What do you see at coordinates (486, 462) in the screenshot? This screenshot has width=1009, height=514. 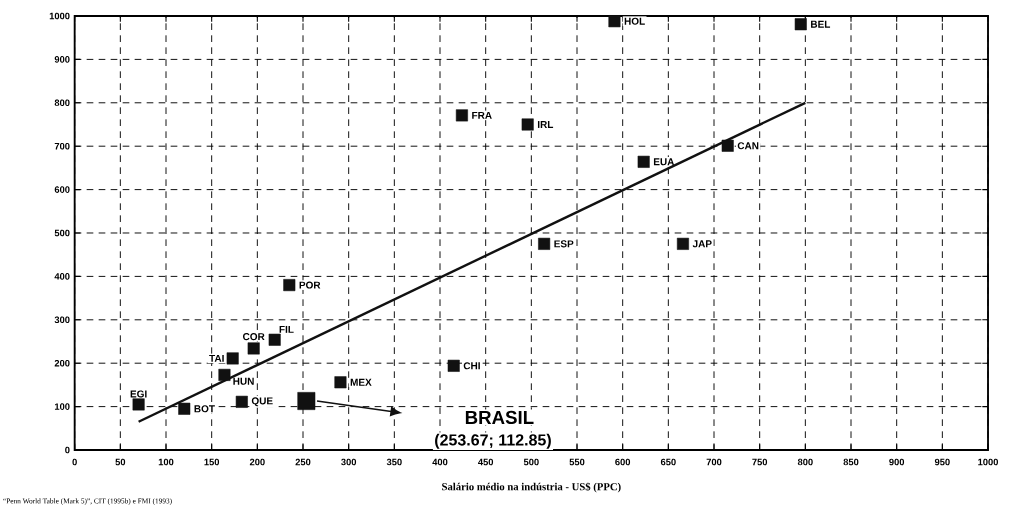 I see `x-tick-label: 450` at bounding box center [486, 462].